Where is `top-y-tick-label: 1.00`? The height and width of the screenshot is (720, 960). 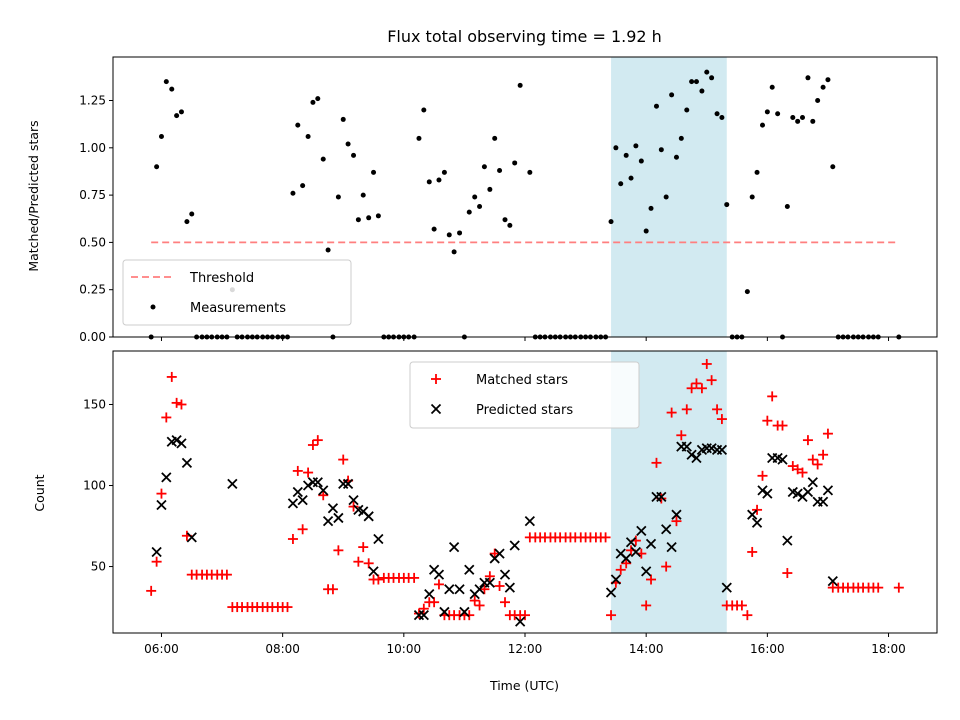 top-y-tick-label: 1.00 is located at coordinates (92, 148).